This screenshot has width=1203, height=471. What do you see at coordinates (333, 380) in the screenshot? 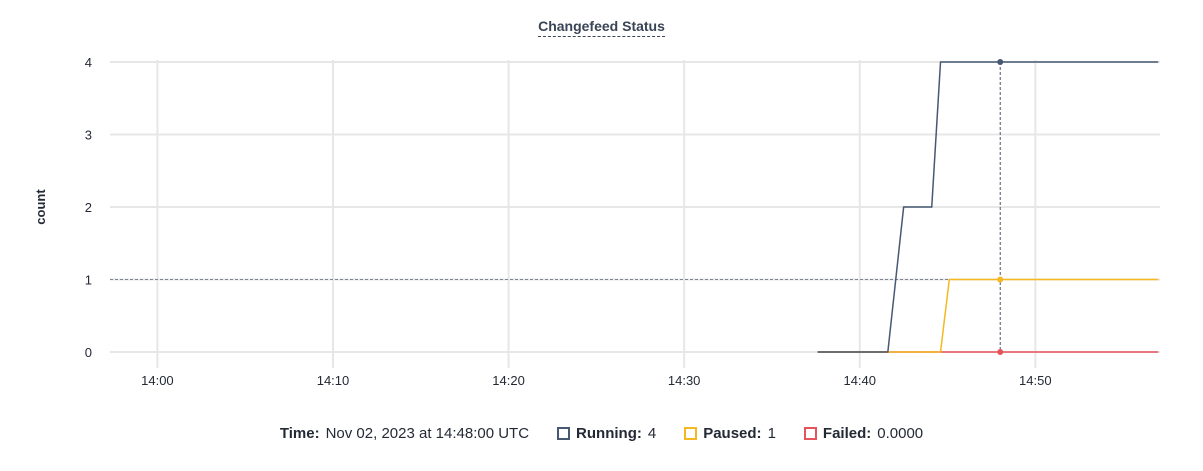
I see `x-tick-label: 14:10` at bounding box center [333, 380].